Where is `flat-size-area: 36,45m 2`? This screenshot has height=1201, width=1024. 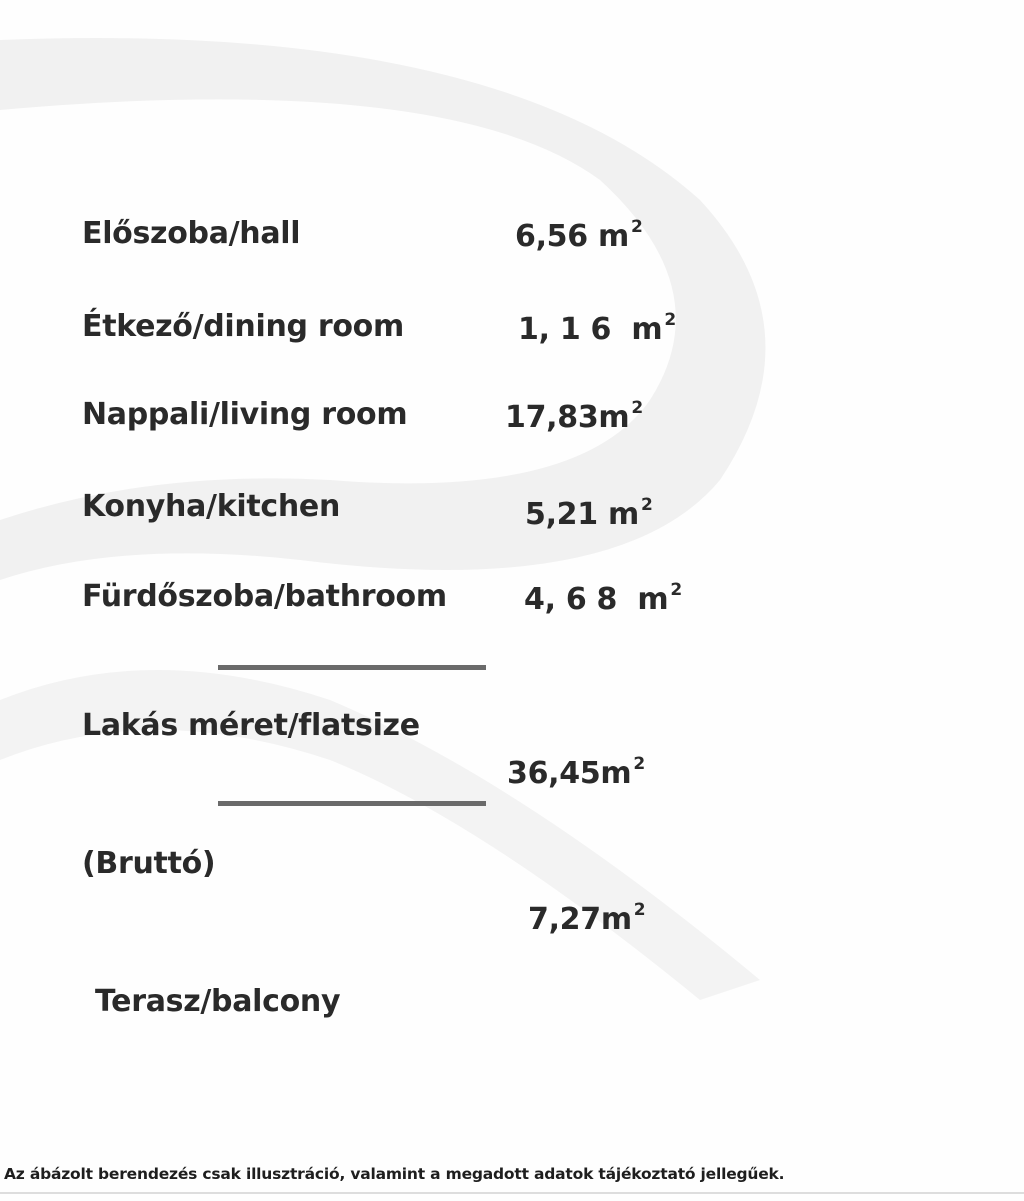 flat-size-area: 36,45m 2 is located at coordinates (576, 772).